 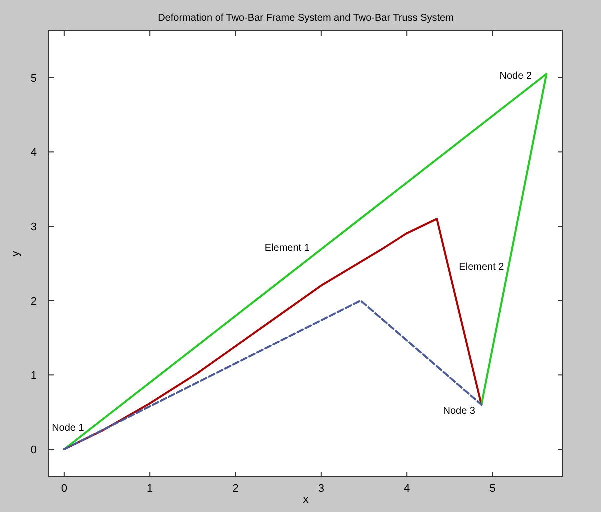 I want to click on annotation: Element 2, so click(x=482, y=268).